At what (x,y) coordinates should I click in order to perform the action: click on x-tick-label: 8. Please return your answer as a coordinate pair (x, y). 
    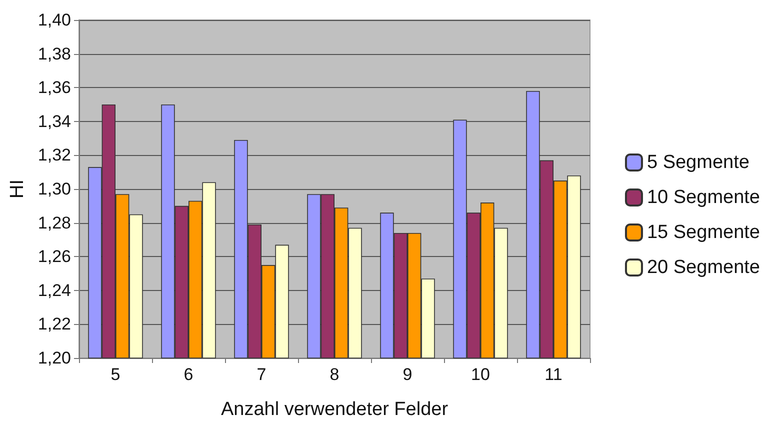
    Looking at the image, I should click on (335, 374).